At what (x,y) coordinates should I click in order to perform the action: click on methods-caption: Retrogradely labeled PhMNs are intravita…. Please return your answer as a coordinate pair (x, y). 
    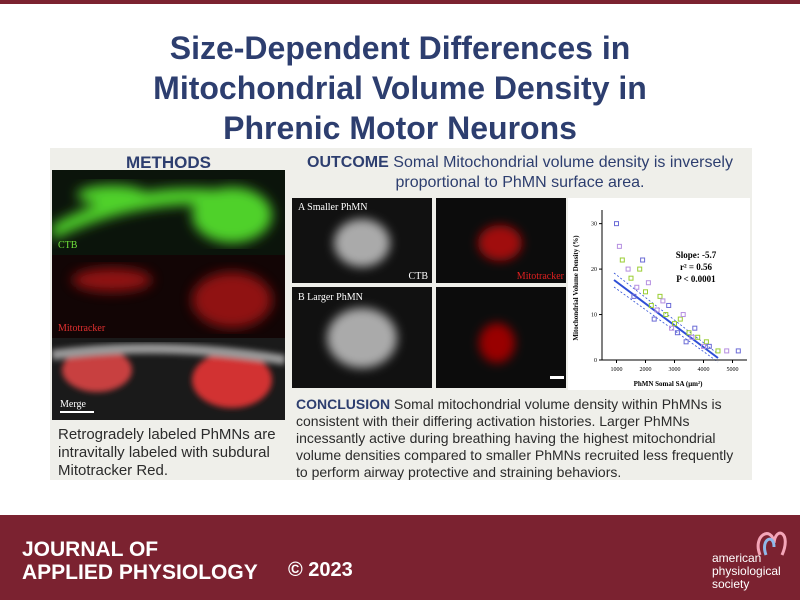
    Looking at the image, I should click on (167, 452).